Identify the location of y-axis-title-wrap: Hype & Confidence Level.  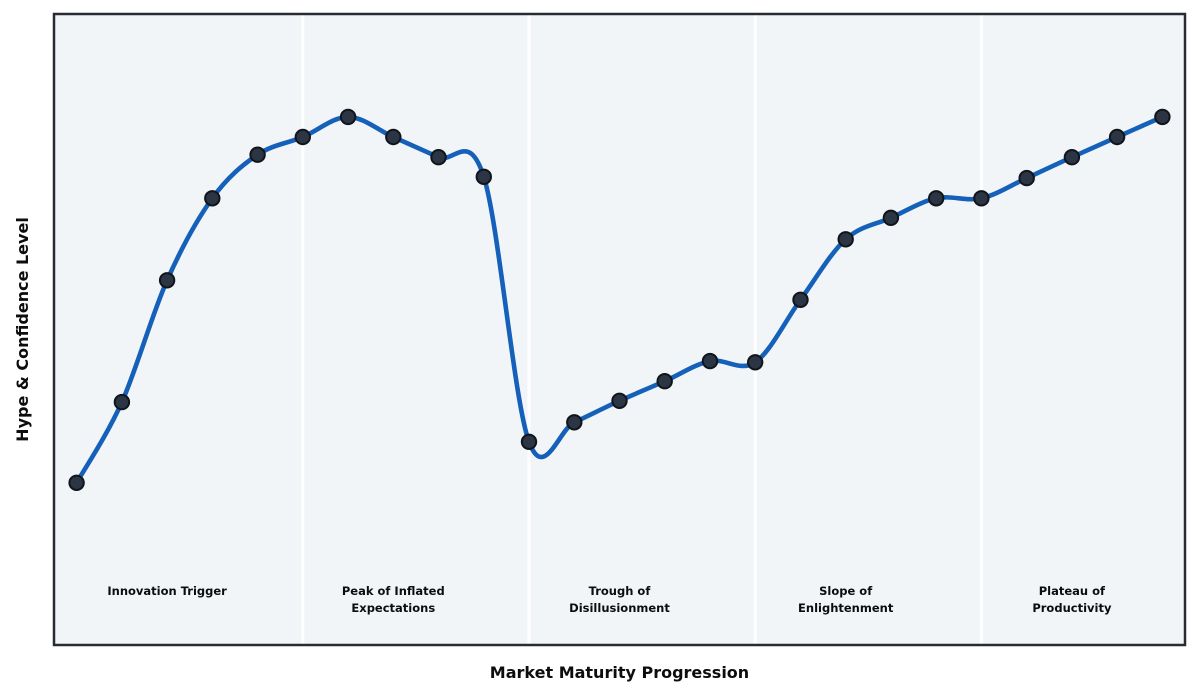
(22, 329).